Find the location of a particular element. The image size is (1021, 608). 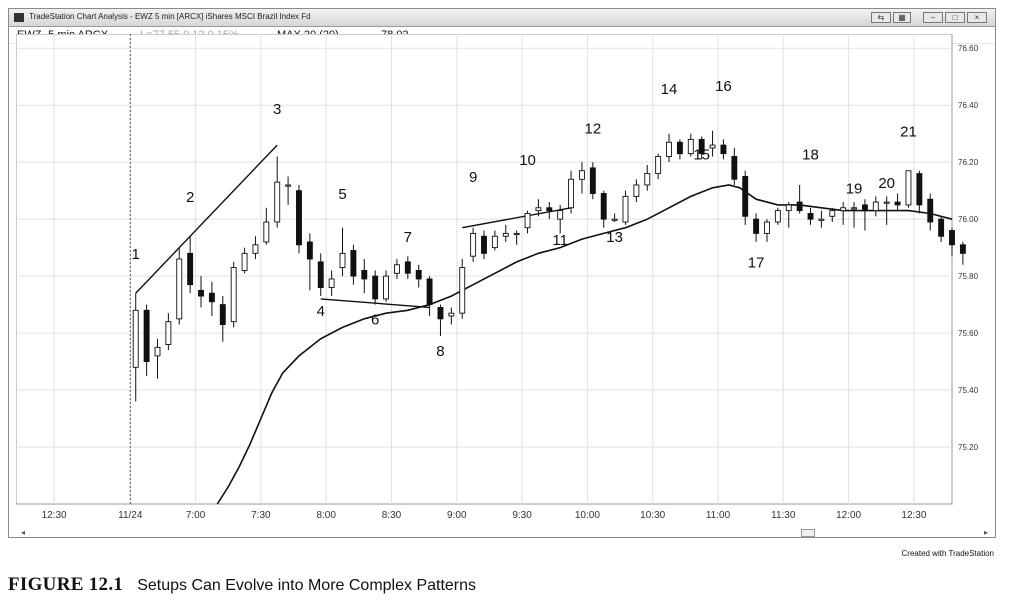

scroll-right-icon: ▸ is located at coordinates (986, 532).